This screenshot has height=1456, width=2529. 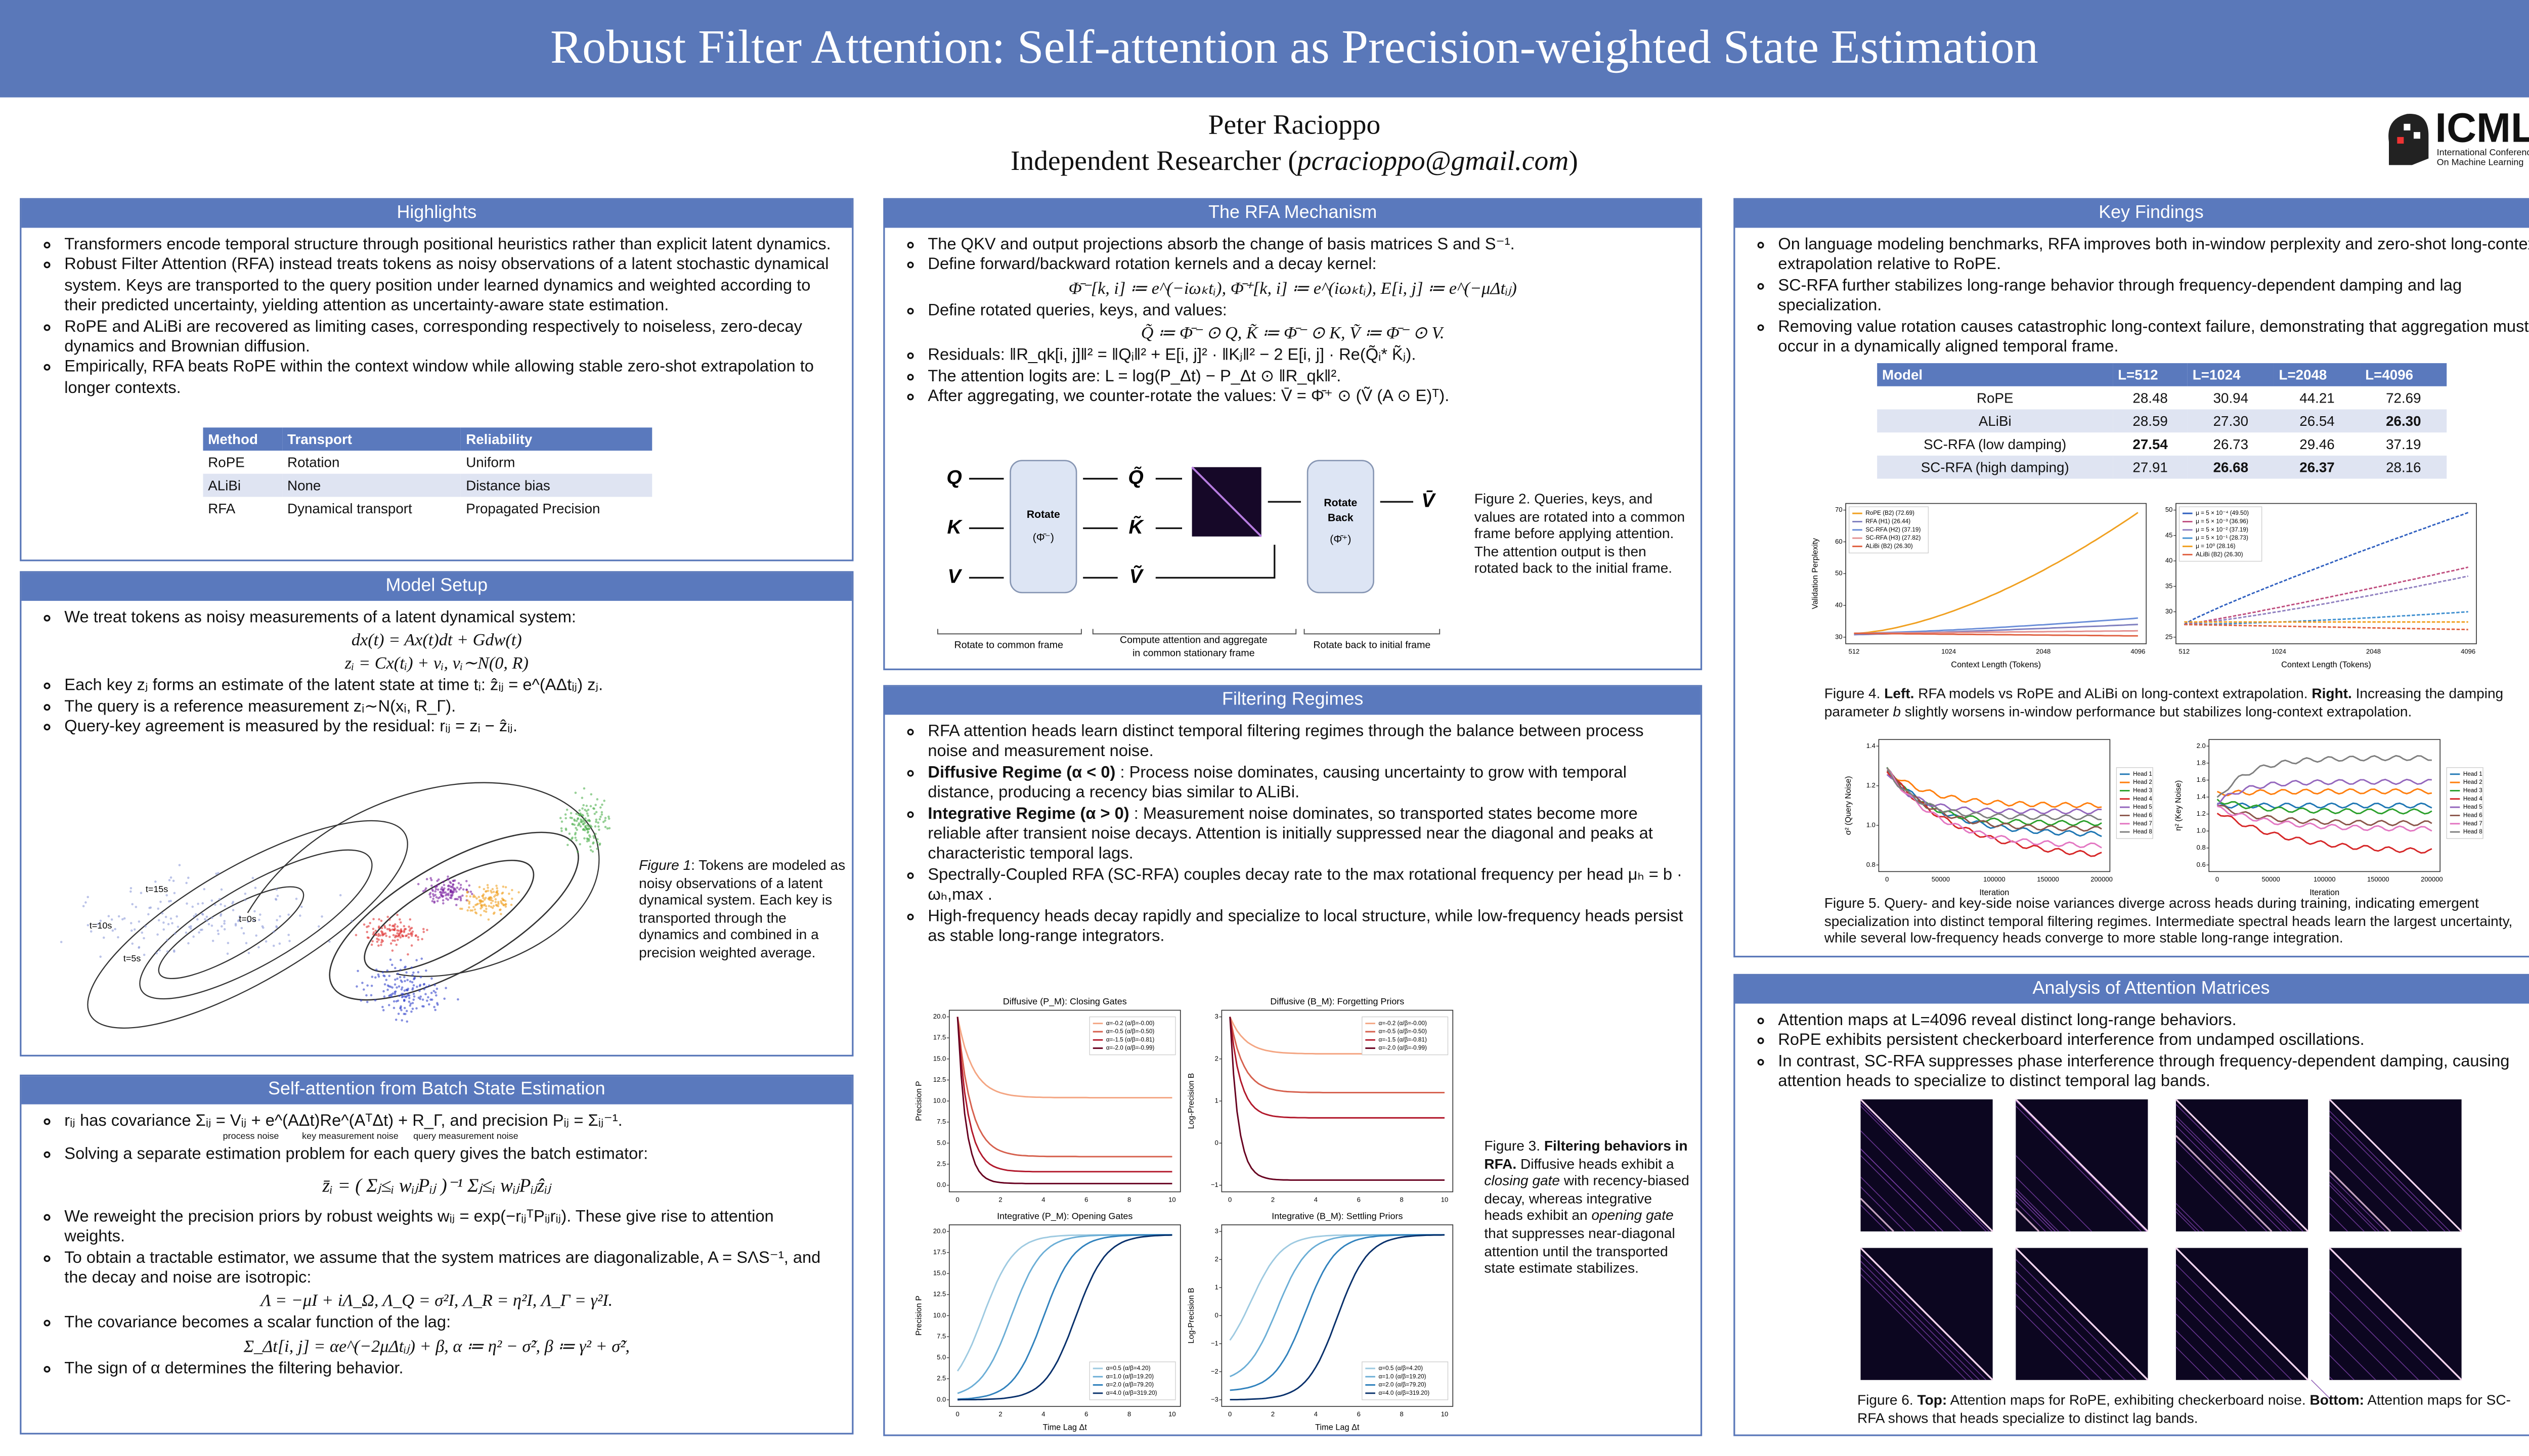 What do you see at coordinates (2482, 154) in the screenshot?
I see `logo-sub-line: International Conference` at bounding box center [2482, 154].